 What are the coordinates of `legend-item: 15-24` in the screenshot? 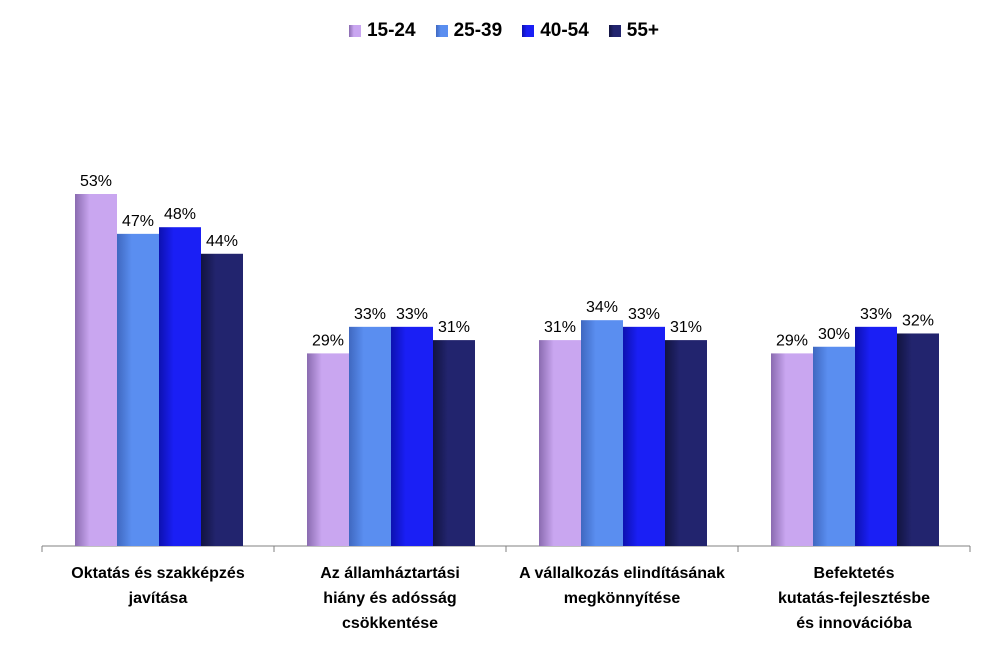 It's located at (382, 31).